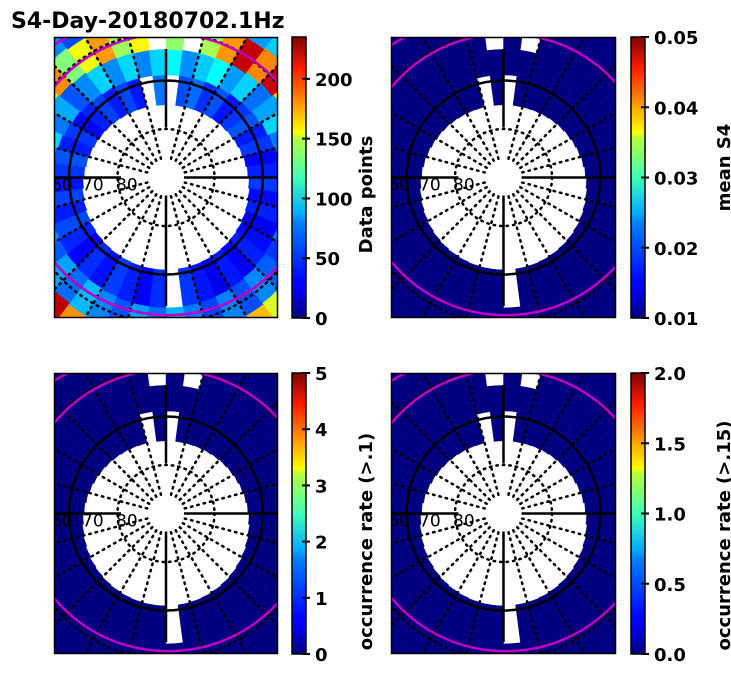 The image size is (731, 674). I want to click on figure-title: S4-Day-20180702.1Hz, so click(148, 21).